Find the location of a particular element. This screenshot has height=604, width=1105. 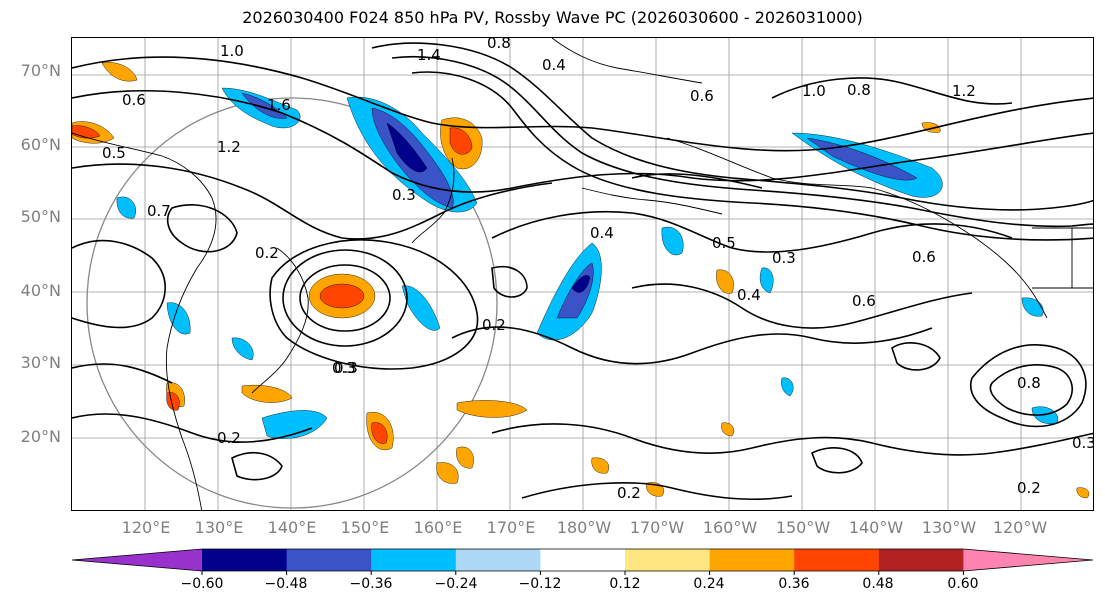

colorbar-tick-label: 0.24 is located at coordinates (709, 584).